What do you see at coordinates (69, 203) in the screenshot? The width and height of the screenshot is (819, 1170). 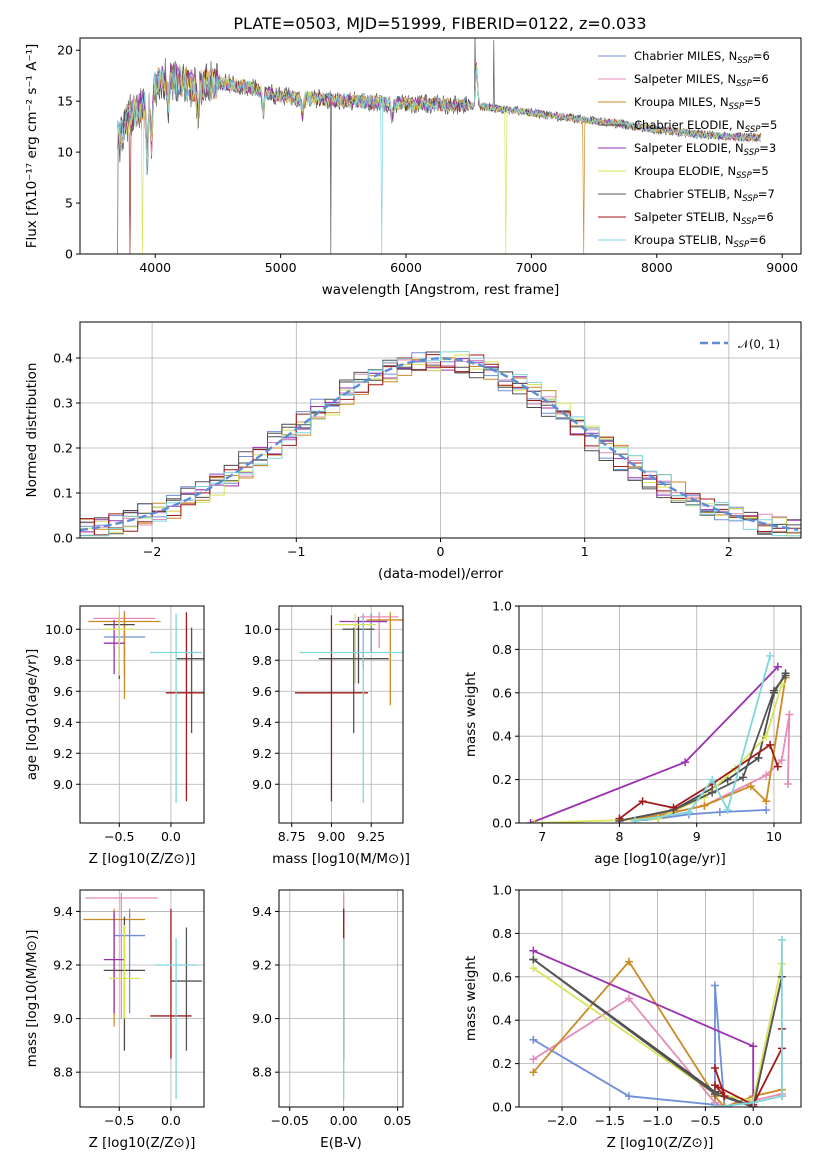 I see `y-tick-label: 5` at bounding box center [69, 203].